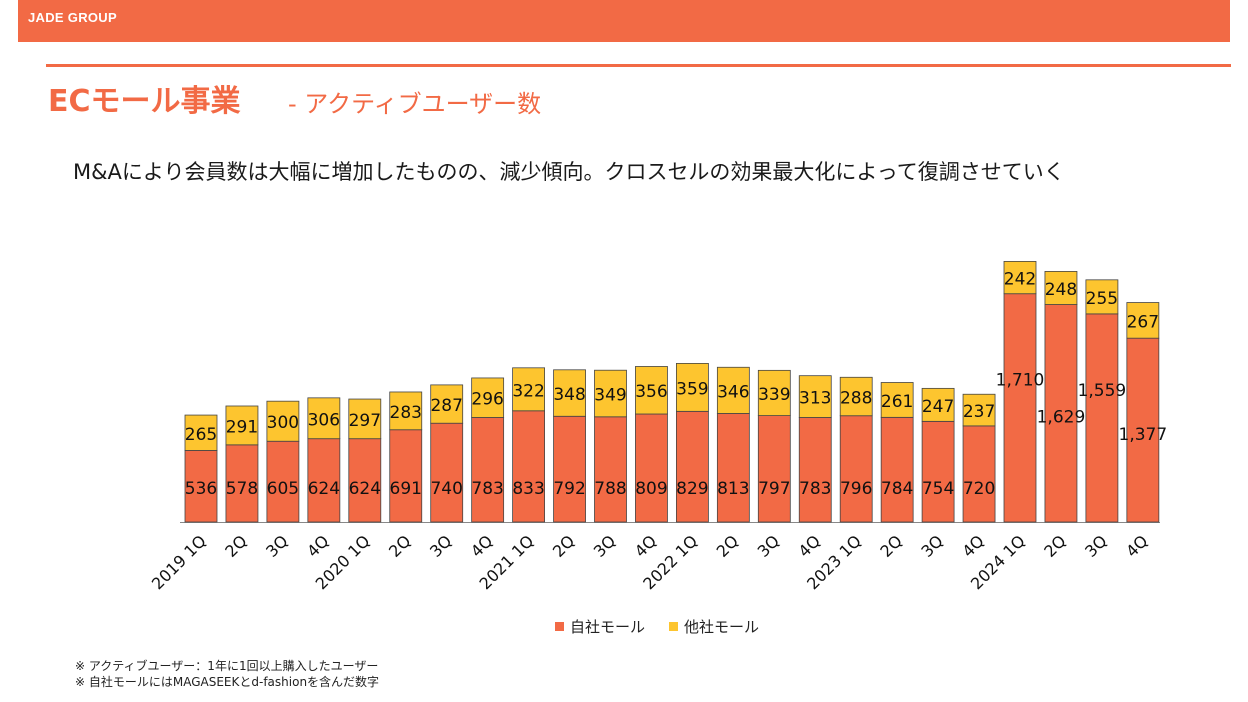 This screenshot has height=702, width=1248. I want to click on data-label-own: 788, so click(610, 489).